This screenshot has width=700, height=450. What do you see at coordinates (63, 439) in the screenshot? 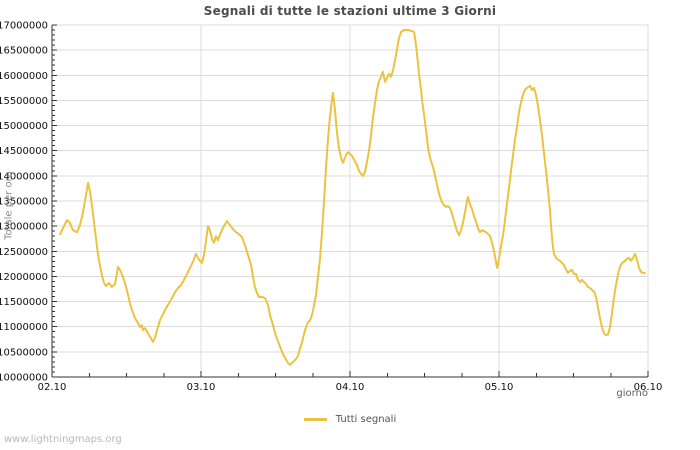
I see `watermark-text: www.lightningmaps.org` at bounding box center [63, 439].